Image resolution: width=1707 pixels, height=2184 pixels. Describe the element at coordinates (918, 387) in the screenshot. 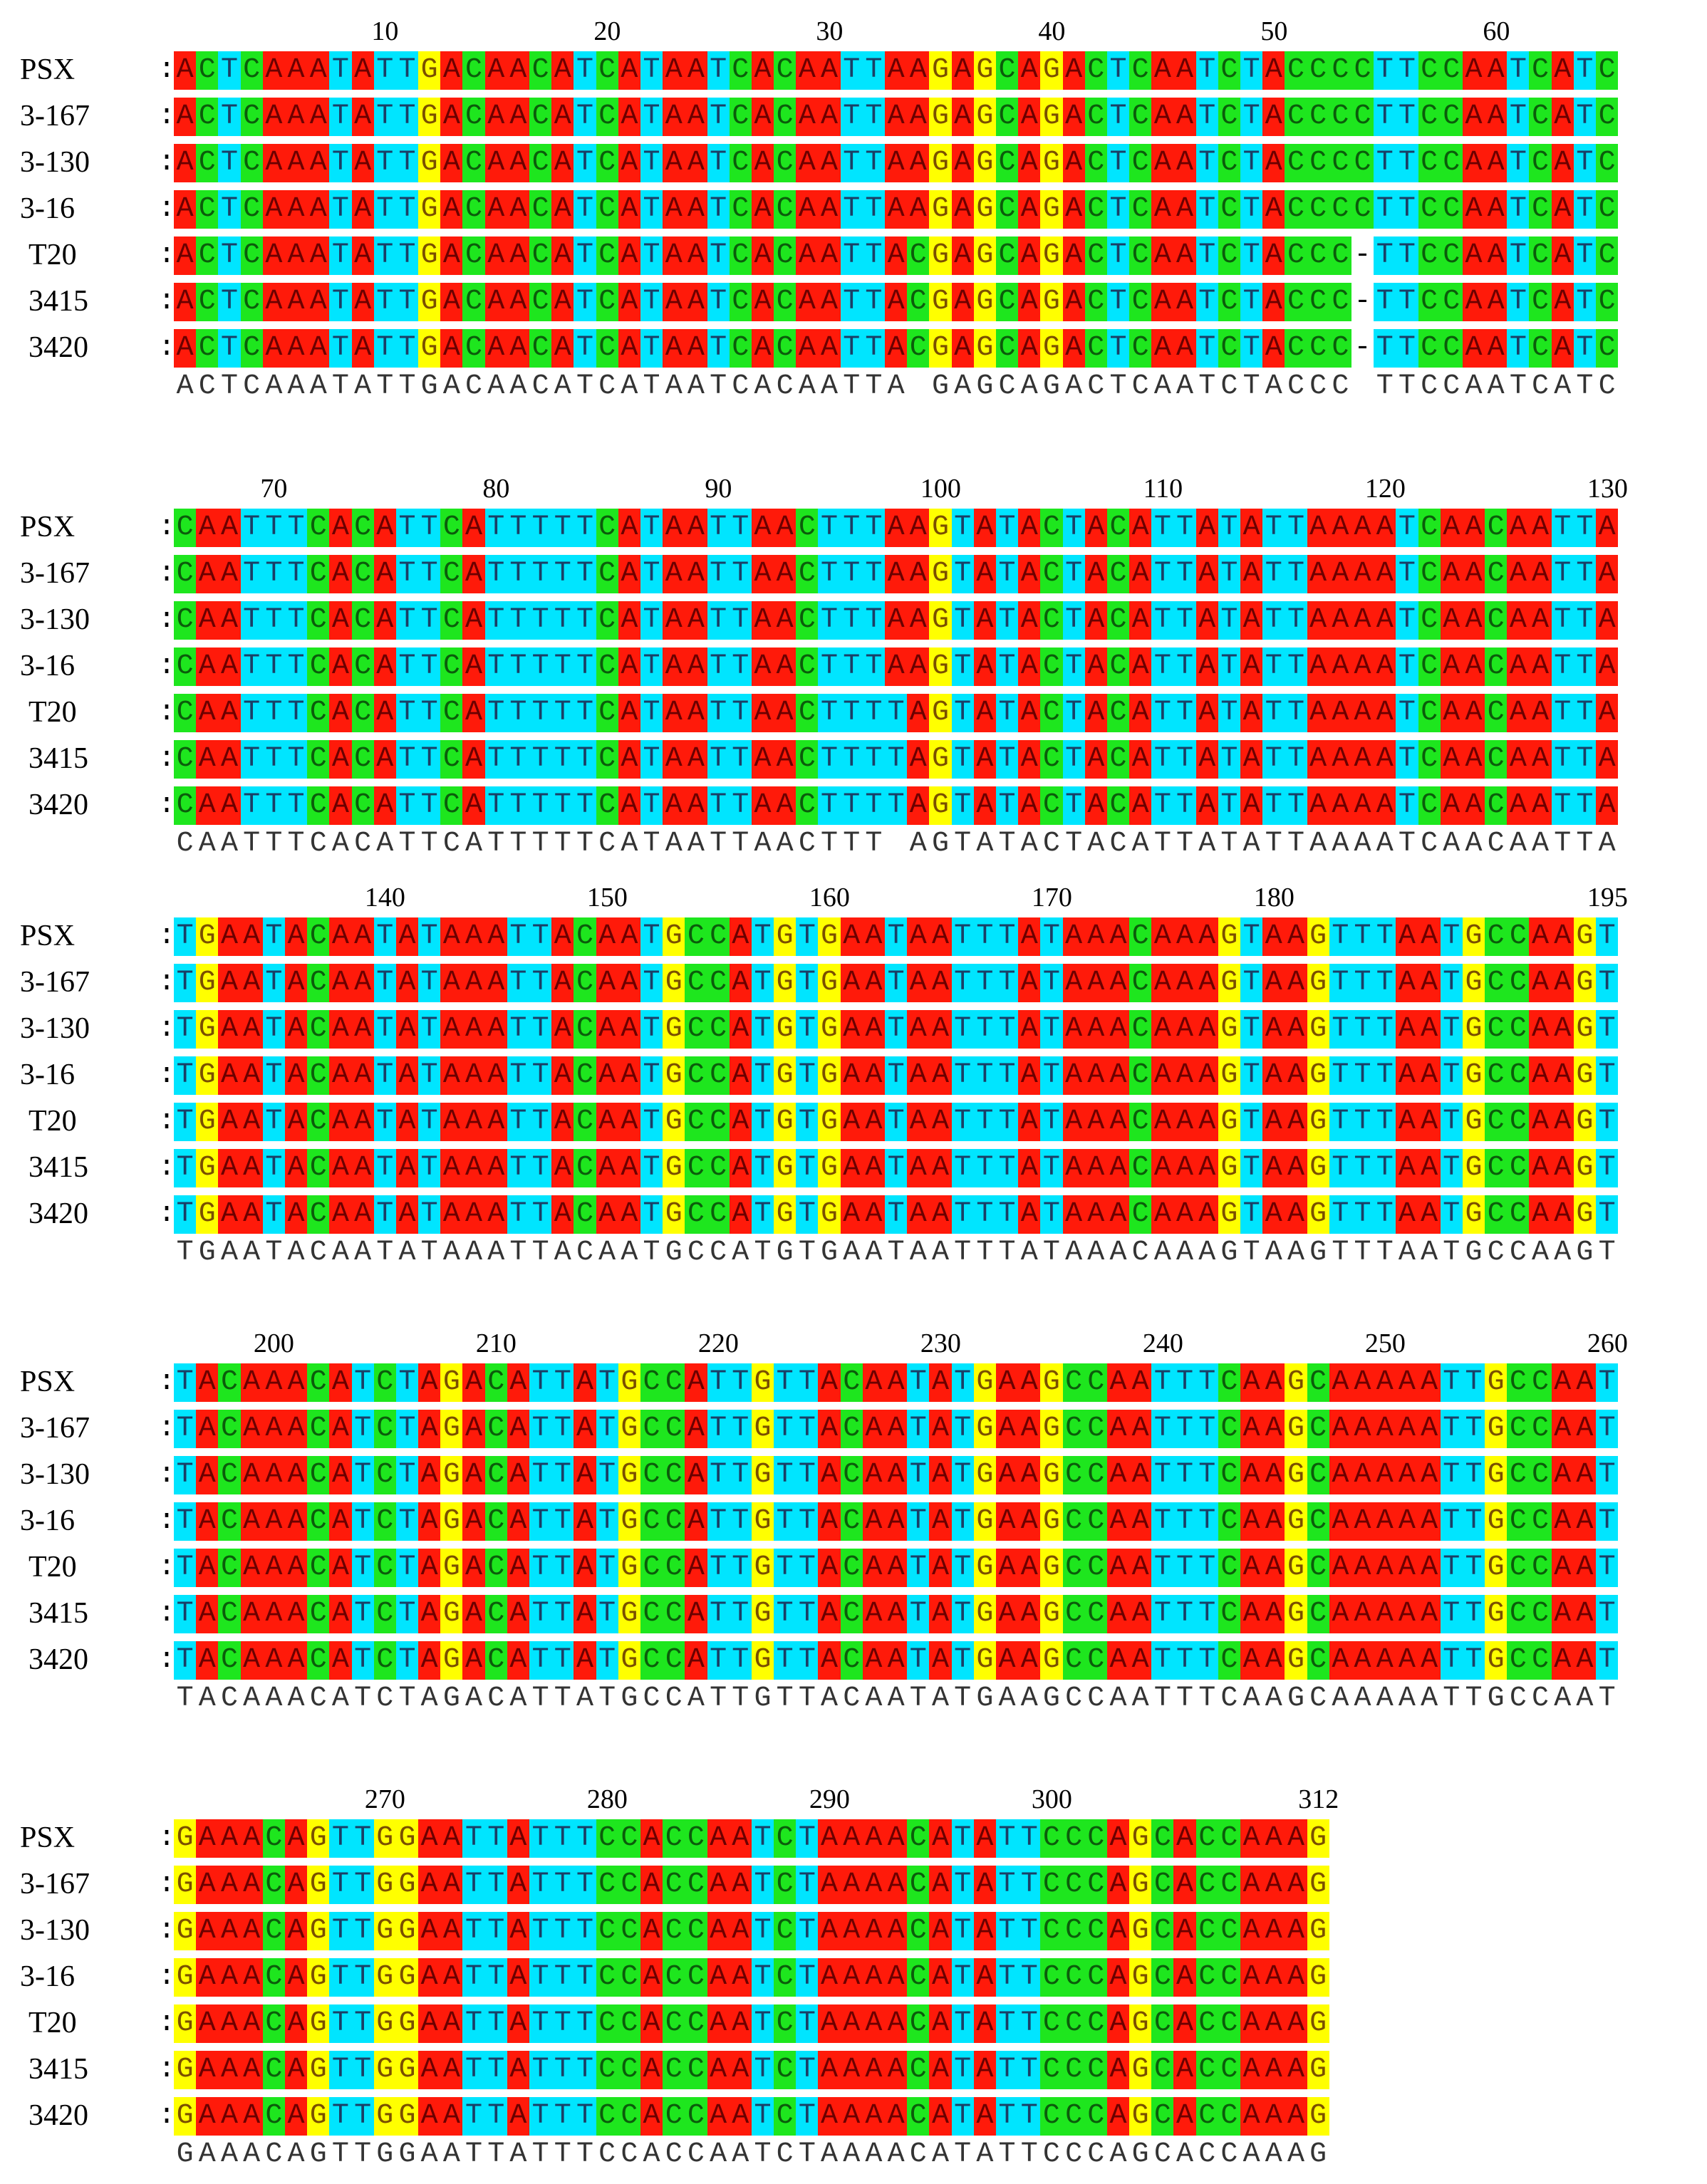

I see `consensus-base` at that location.